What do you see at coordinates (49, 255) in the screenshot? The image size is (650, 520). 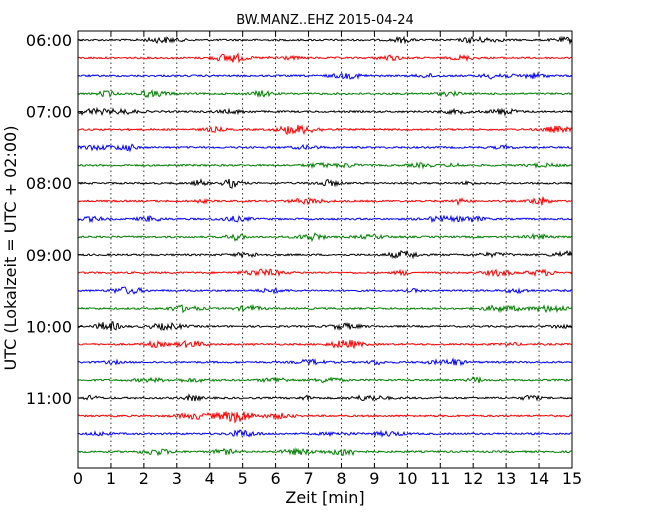 I see `y-tick-label: 09:00` at bounding box center [49, 255].